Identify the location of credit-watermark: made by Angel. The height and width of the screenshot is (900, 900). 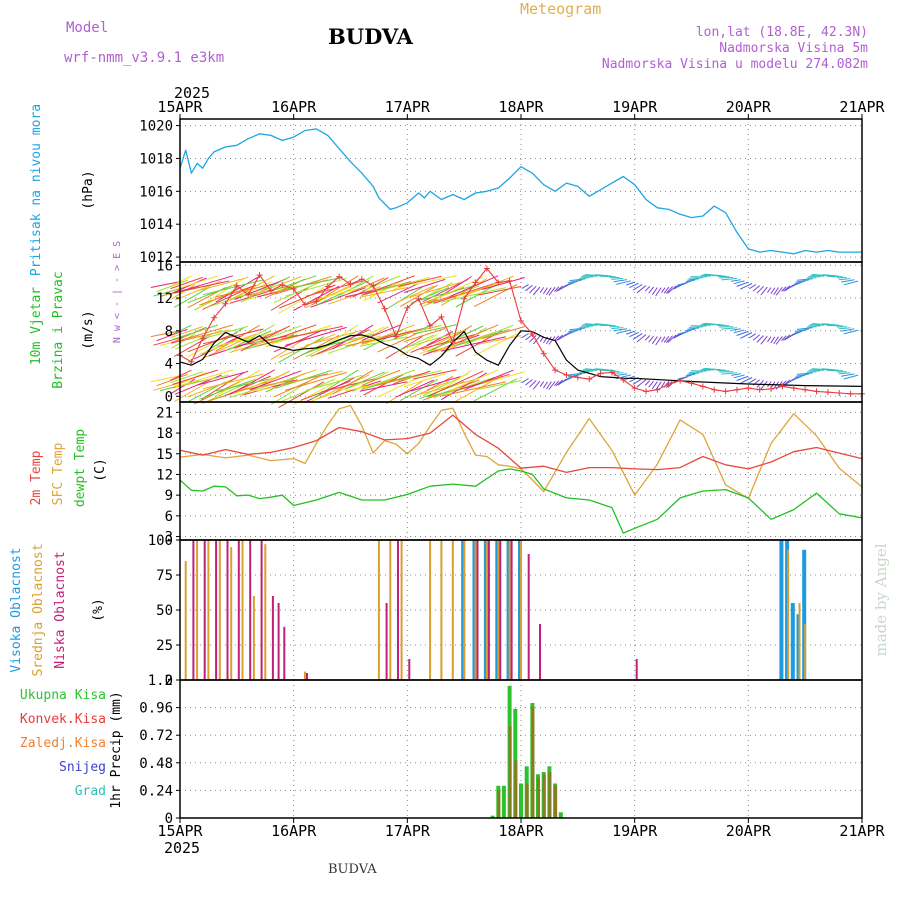
(881, 599).